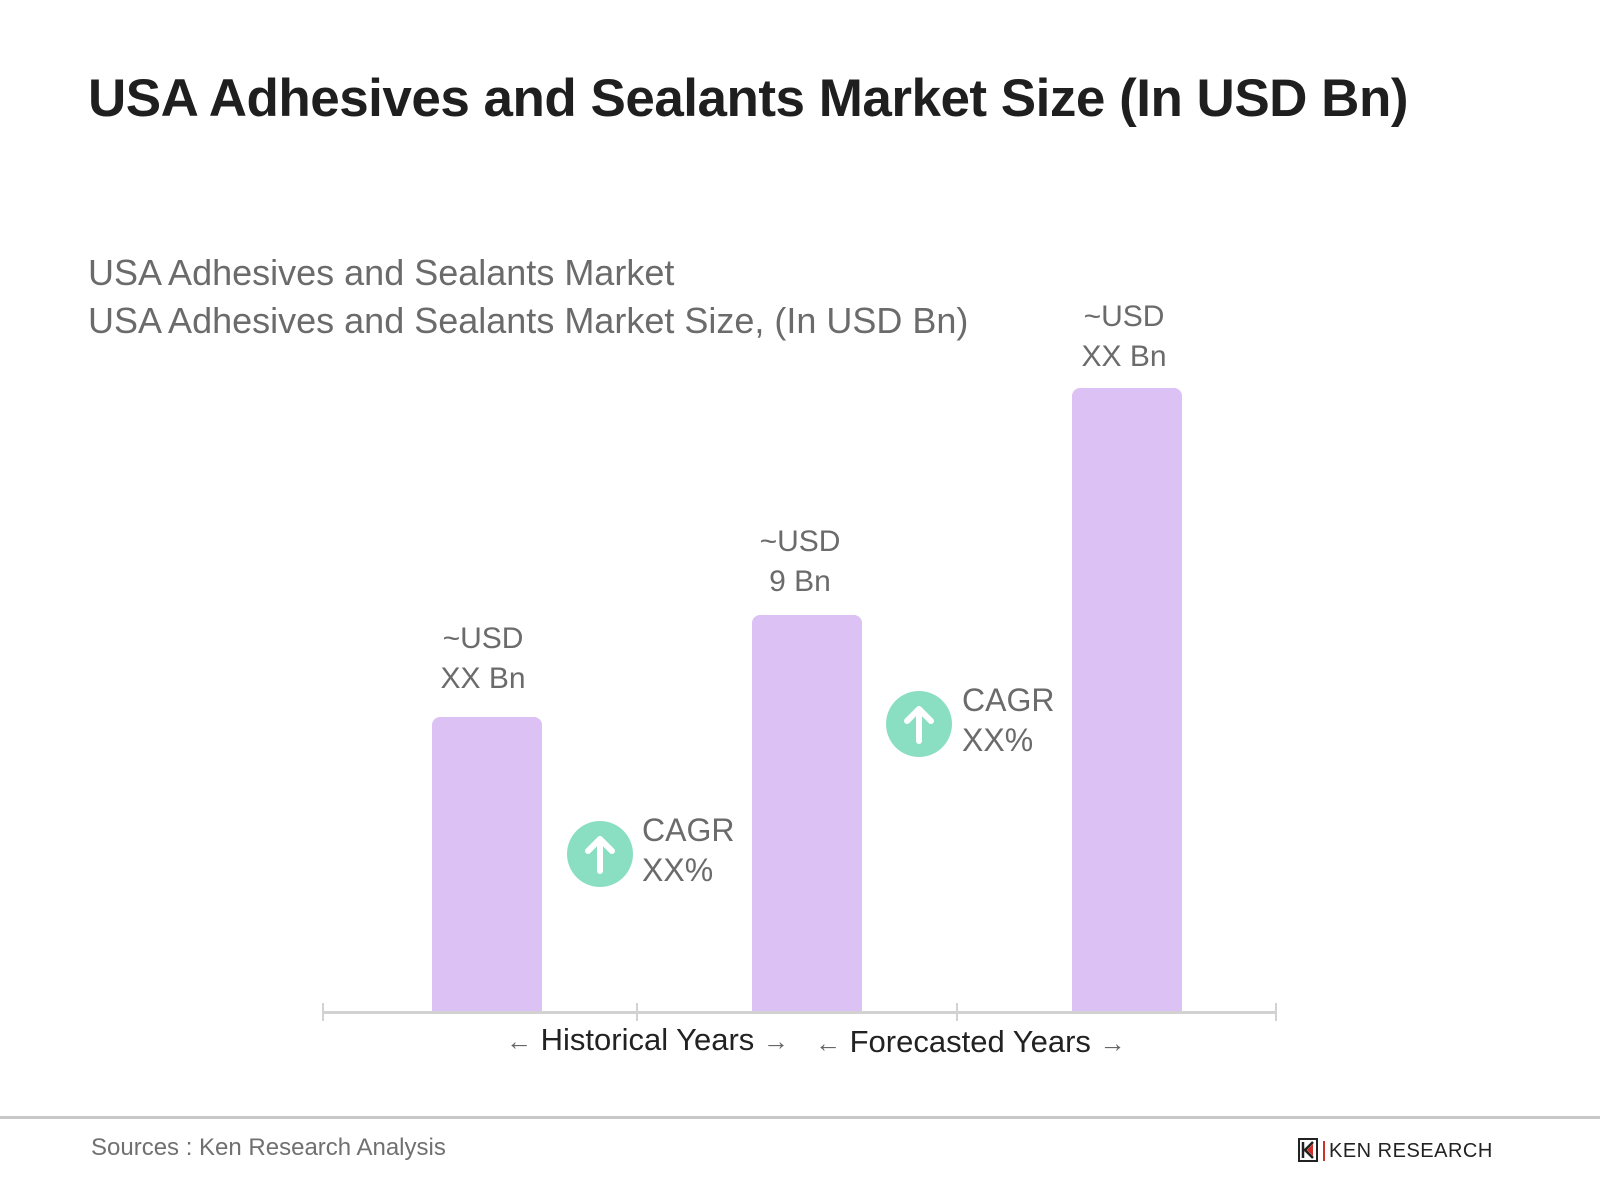  I want to click on cagr-text-2: CAGR XX%, so click(1008, 720).